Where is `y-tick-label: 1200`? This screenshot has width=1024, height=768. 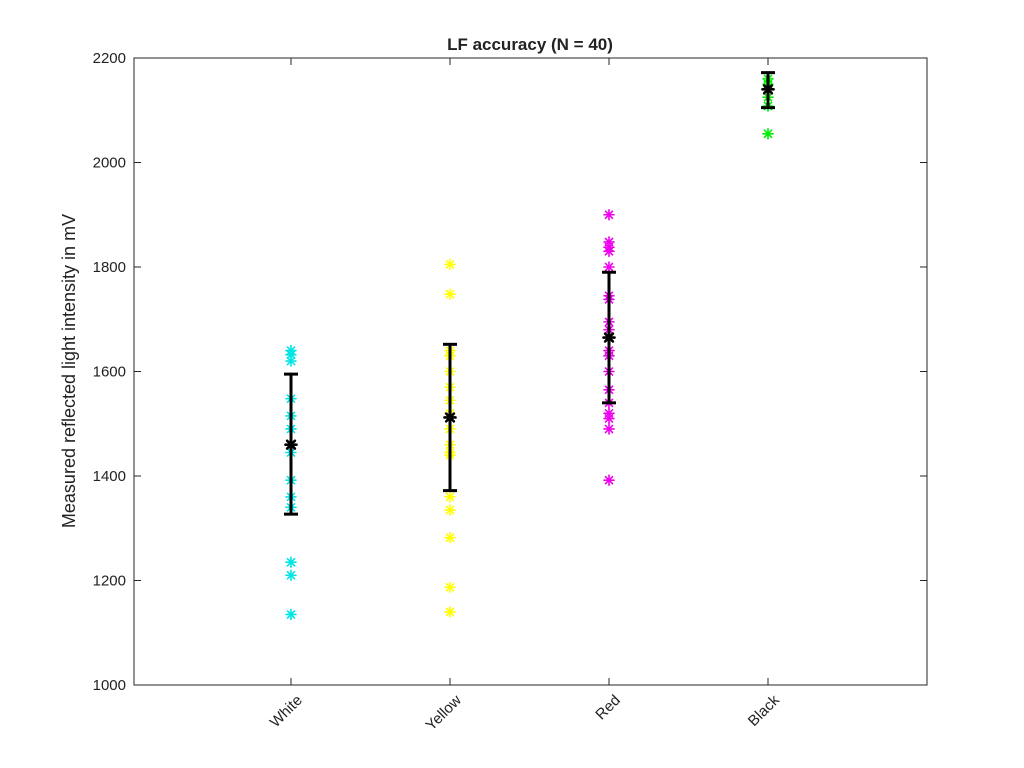 y-tick-label: 1200 is located at coordinates (109, 581).